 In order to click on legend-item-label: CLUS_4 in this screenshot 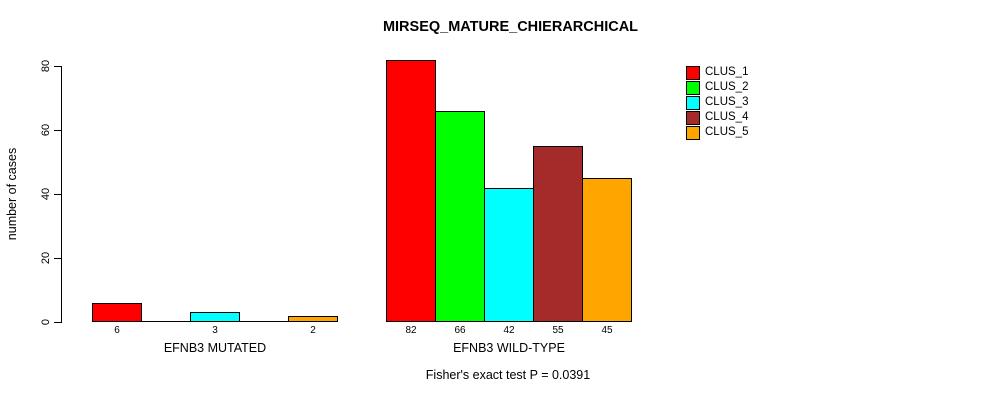, I will do `click(727, 117)`.